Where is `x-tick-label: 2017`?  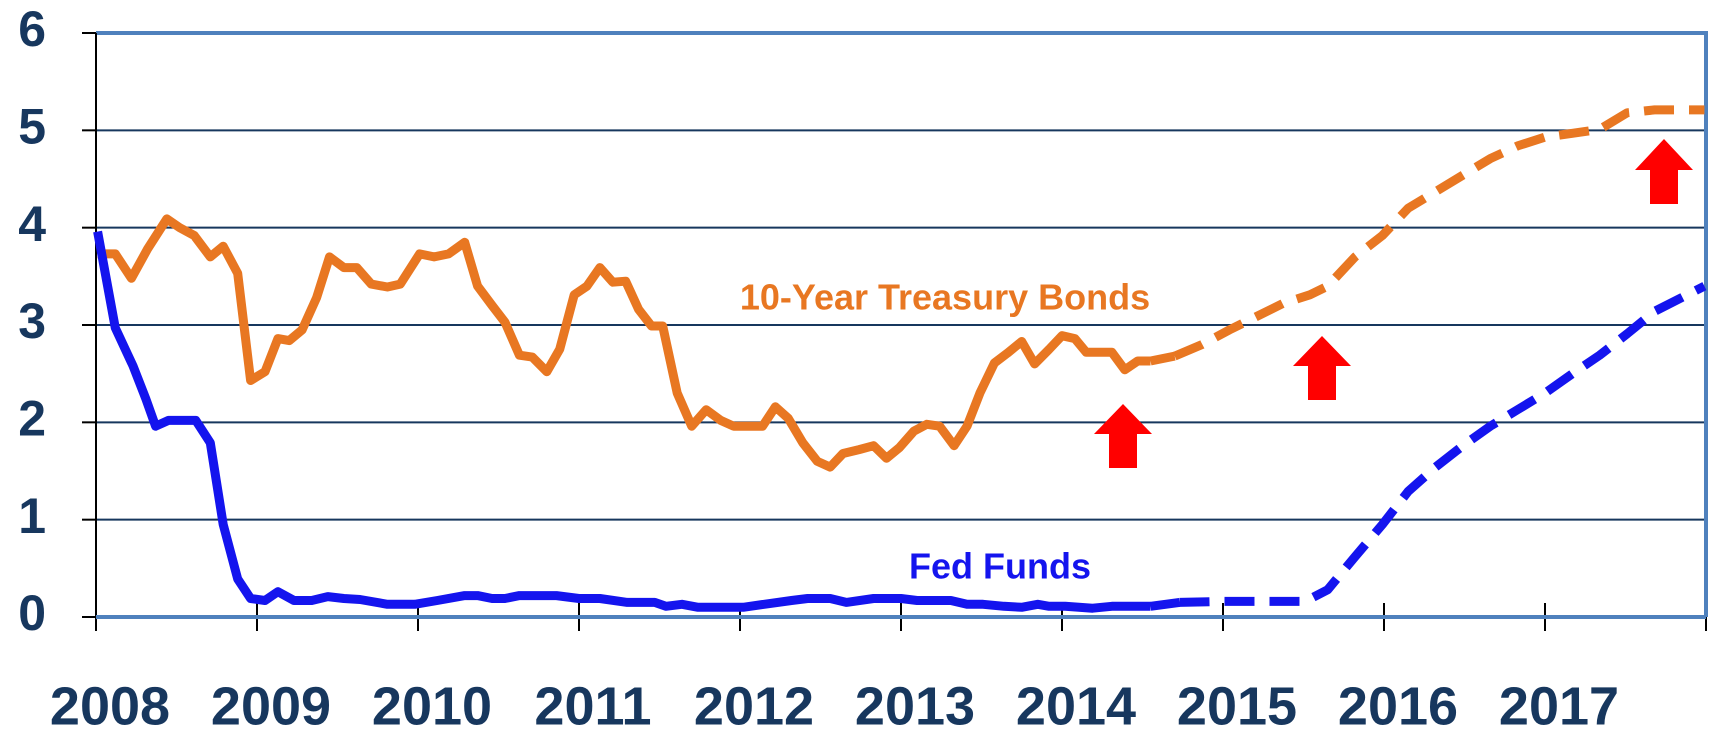
x-tick-label: 2017 is located at coordinates (1559, 706).